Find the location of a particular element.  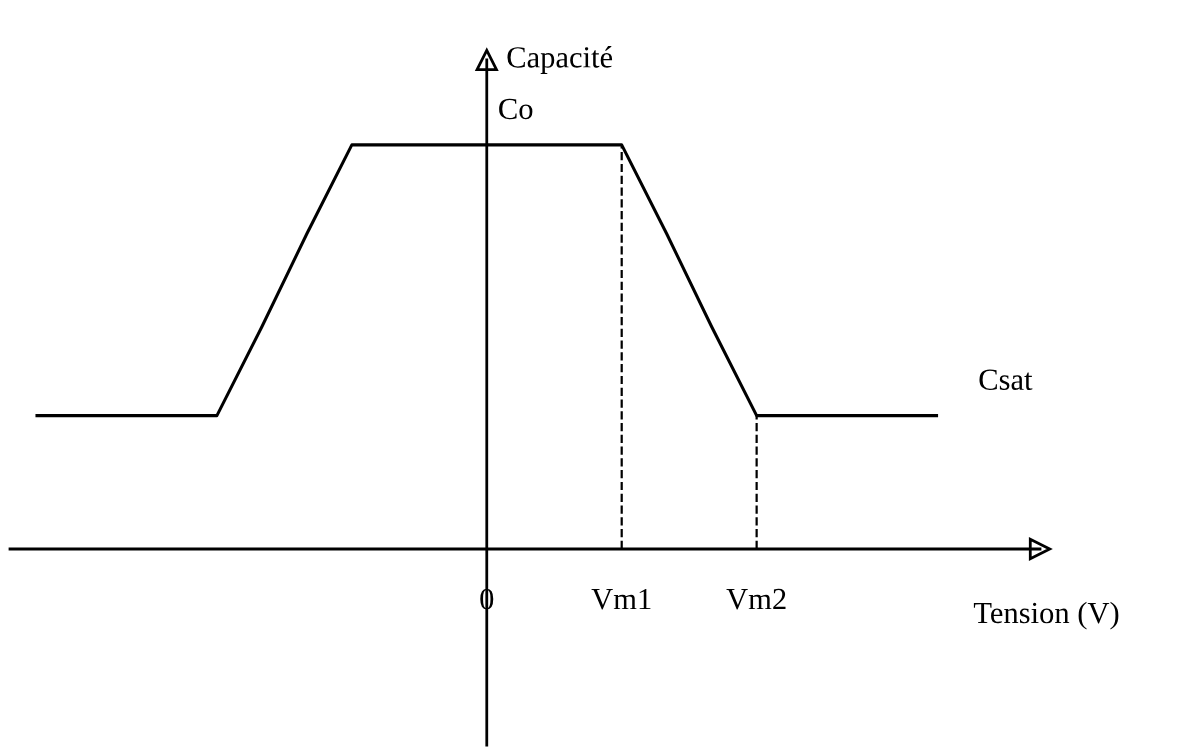

x-tick-label: Vm1 is located at coordinates (621, 599).